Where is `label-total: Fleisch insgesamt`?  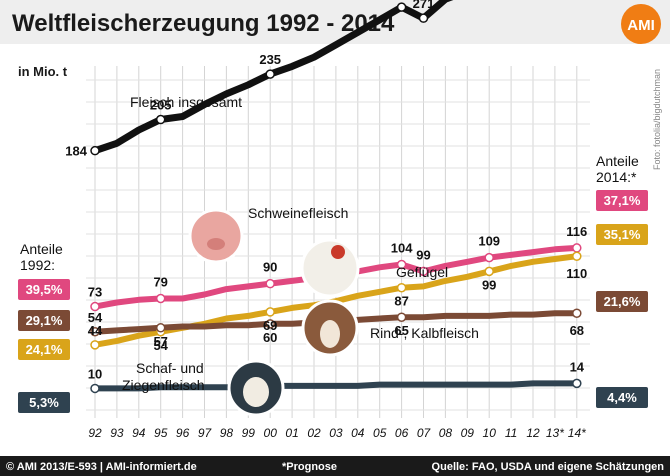 label-total: Fleisch insgesamt is located at coordinates (186, 102).